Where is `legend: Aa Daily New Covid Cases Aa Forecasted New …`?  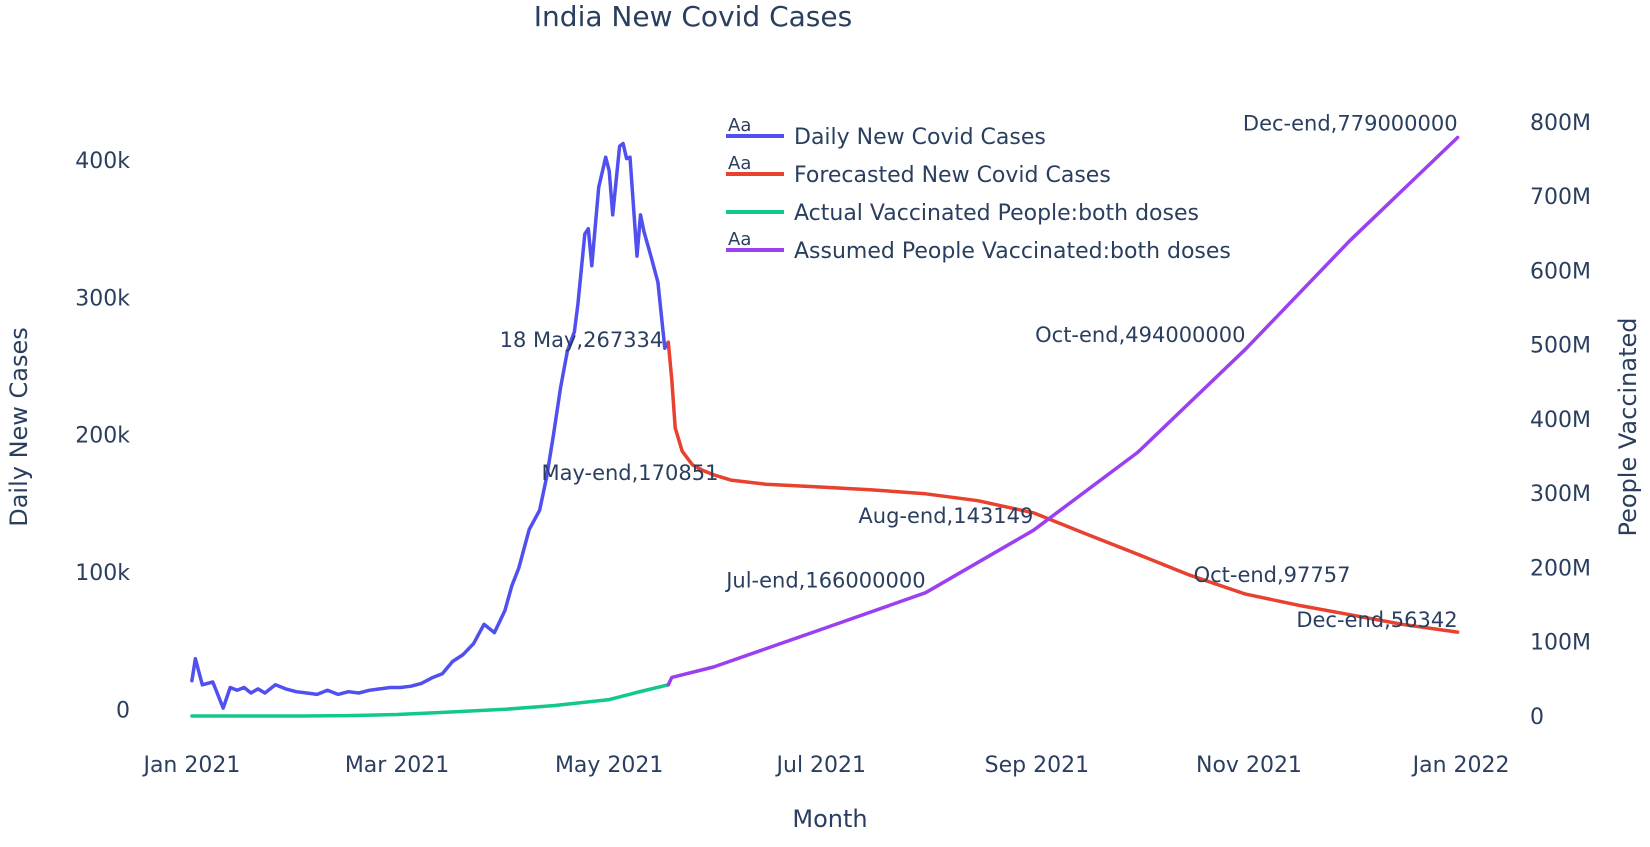
legend: Aa Daily New Covid Cases Aa Forecasted New … is located at coordinates (978, 189).